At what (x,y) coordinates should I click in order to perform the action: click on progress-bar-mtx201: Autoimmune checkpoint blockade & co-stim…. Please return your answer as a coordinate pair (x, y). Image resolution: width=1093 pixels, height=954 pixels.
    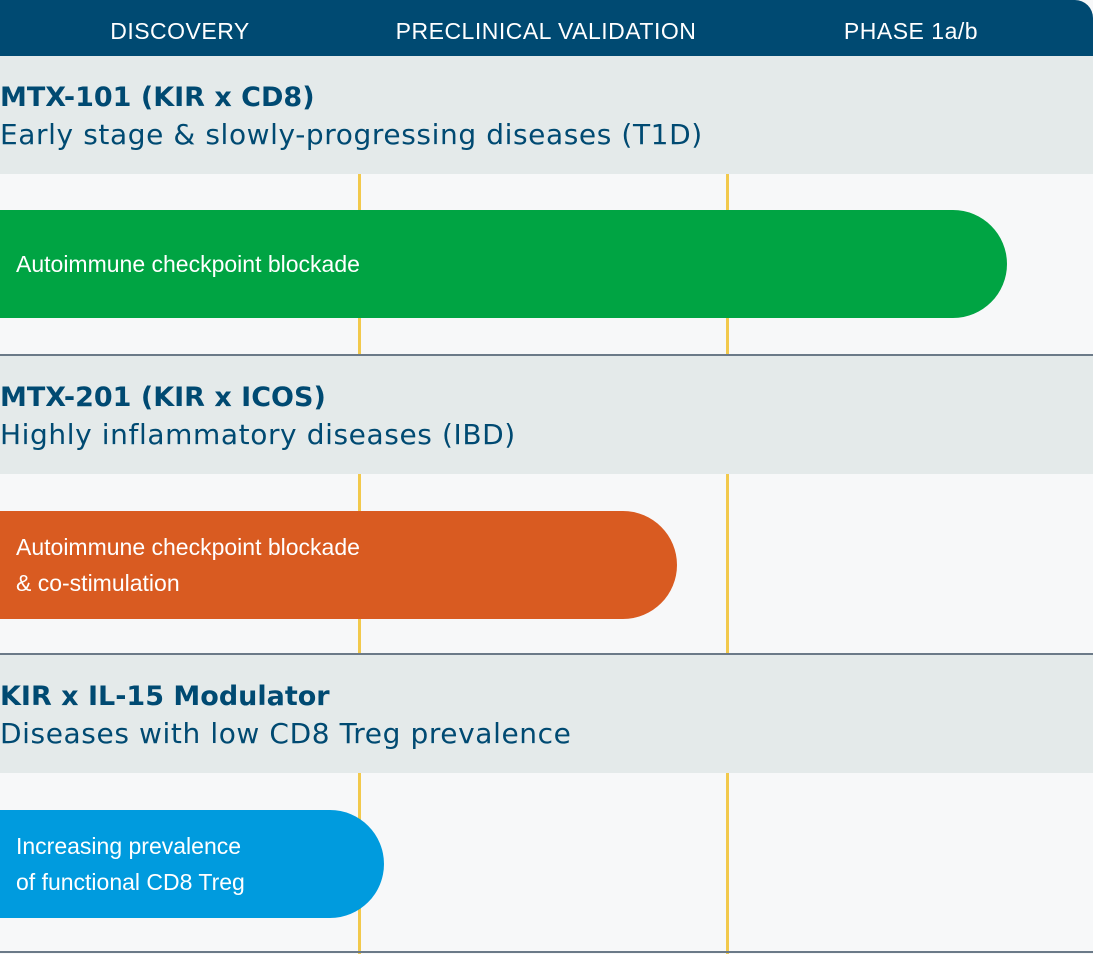
    Looking at the image, I should click on (338, 565).